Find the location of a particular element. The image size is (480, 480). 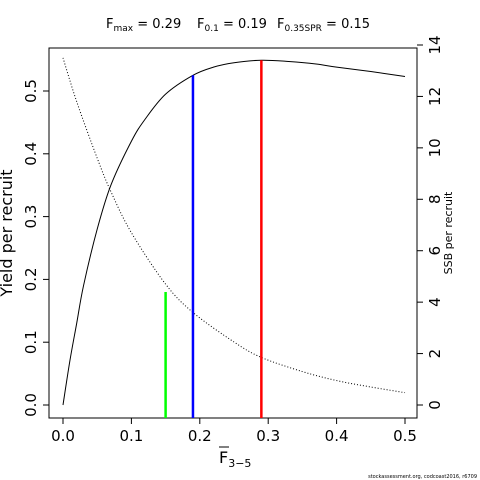

x-tick-label: 0.3 is located at coordinates (268, 436).